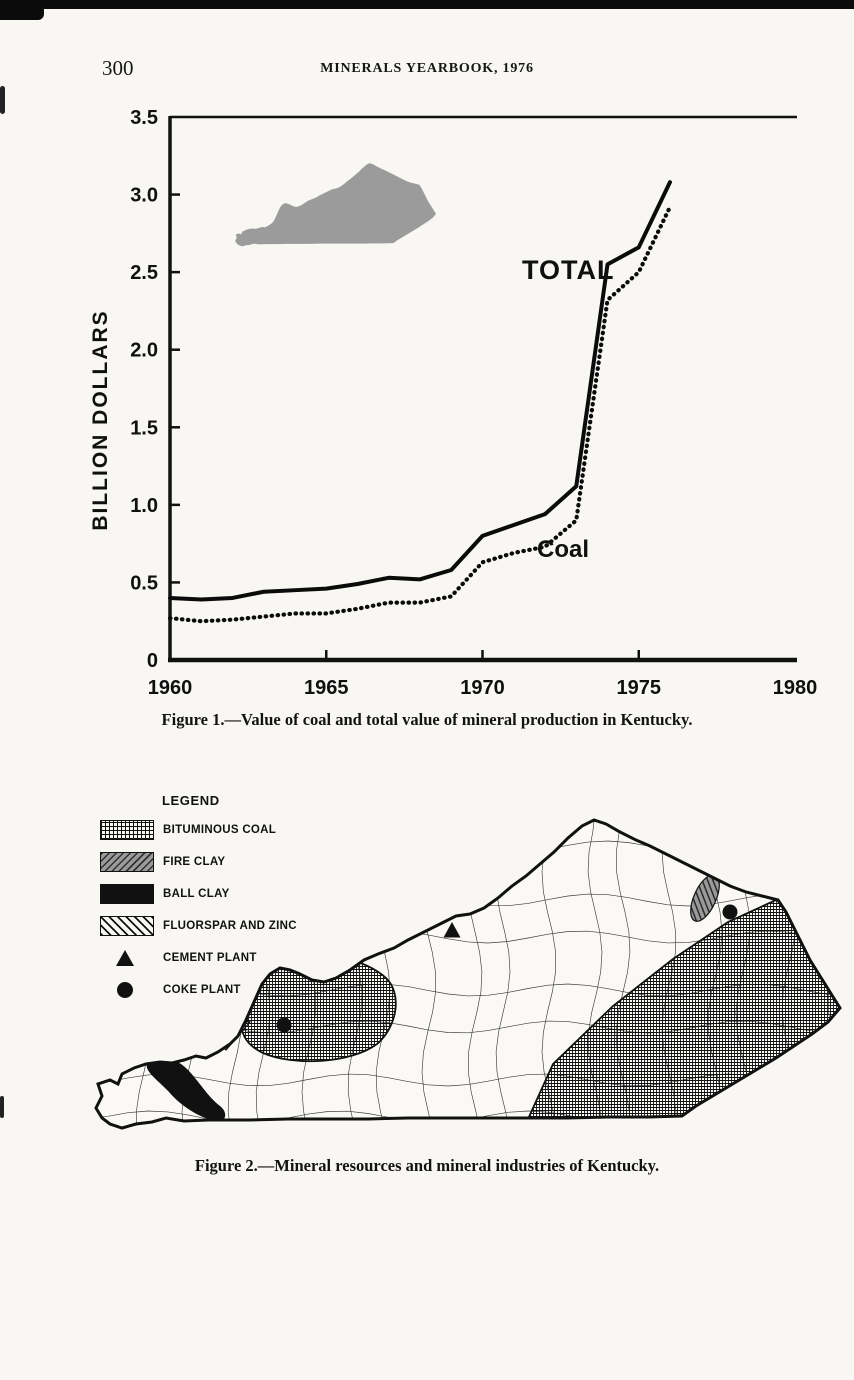 This screenshot has width=854, height=1380. I want to click on scan-artifact-top-bar, so click(427, 4).